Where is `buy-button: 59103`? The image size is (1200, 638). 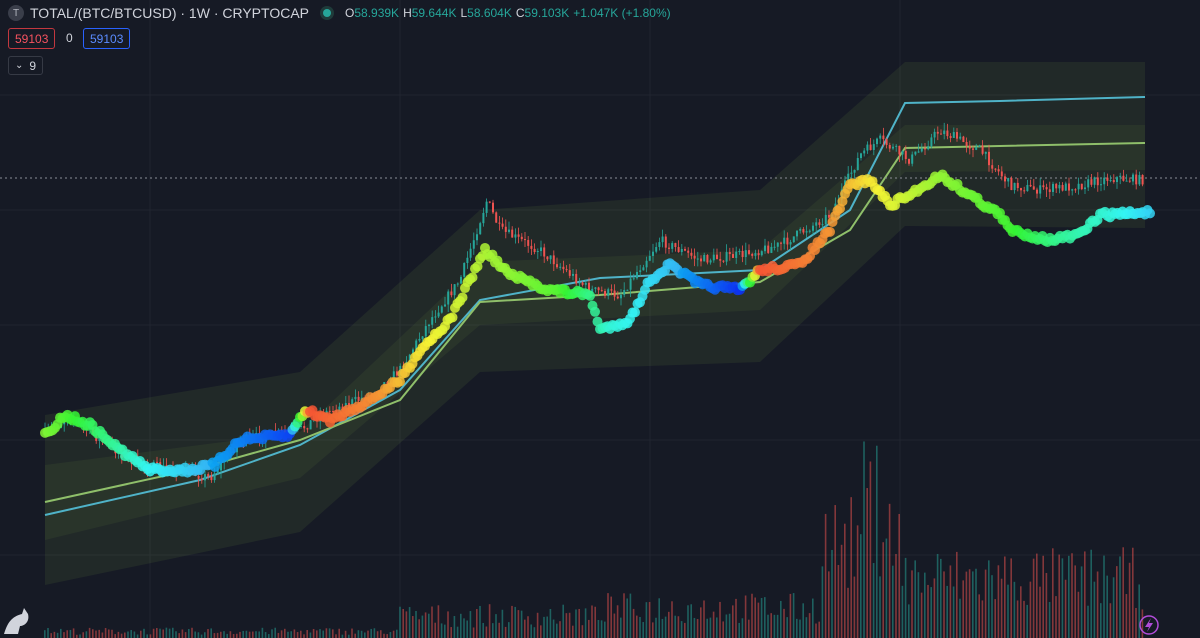
buy-button: 59103 is located at coordinates (107, 38).